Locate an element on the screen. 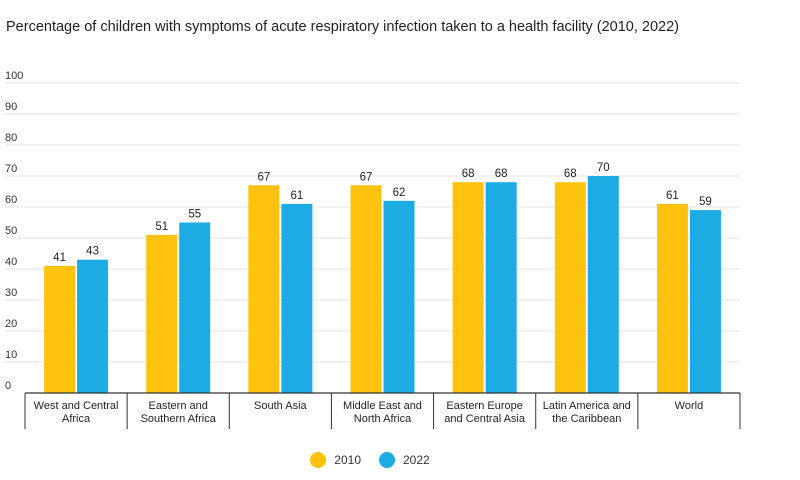 The image size is (800, 480). x-tick-label: South Asia is located at coordinates (280, 406).